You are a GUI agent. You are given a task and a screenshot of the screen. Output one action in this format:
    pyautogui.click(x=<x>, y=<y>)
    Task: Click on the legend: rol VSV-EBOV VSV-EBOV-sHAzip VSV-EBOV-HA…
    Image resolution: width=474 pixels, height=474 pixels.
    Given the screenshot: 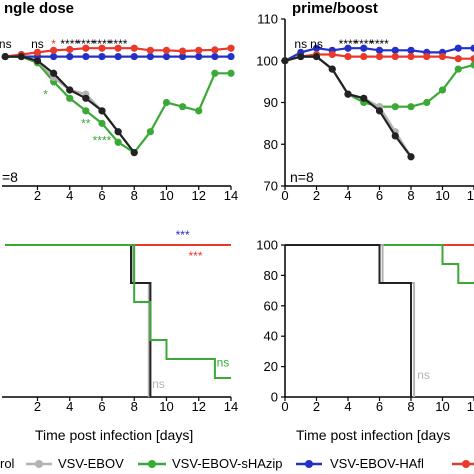 What is the action you would take?
    pyautogui.click(x=237, y=463)
    